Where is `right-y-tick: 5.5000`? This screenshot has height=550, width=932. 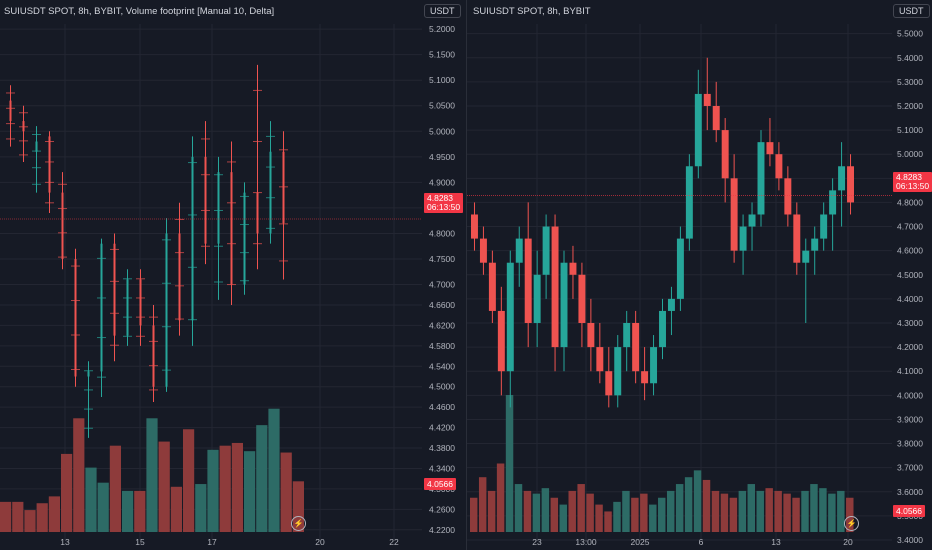
right-y-tick: 5.5000 is located at coordinates (910, 34).